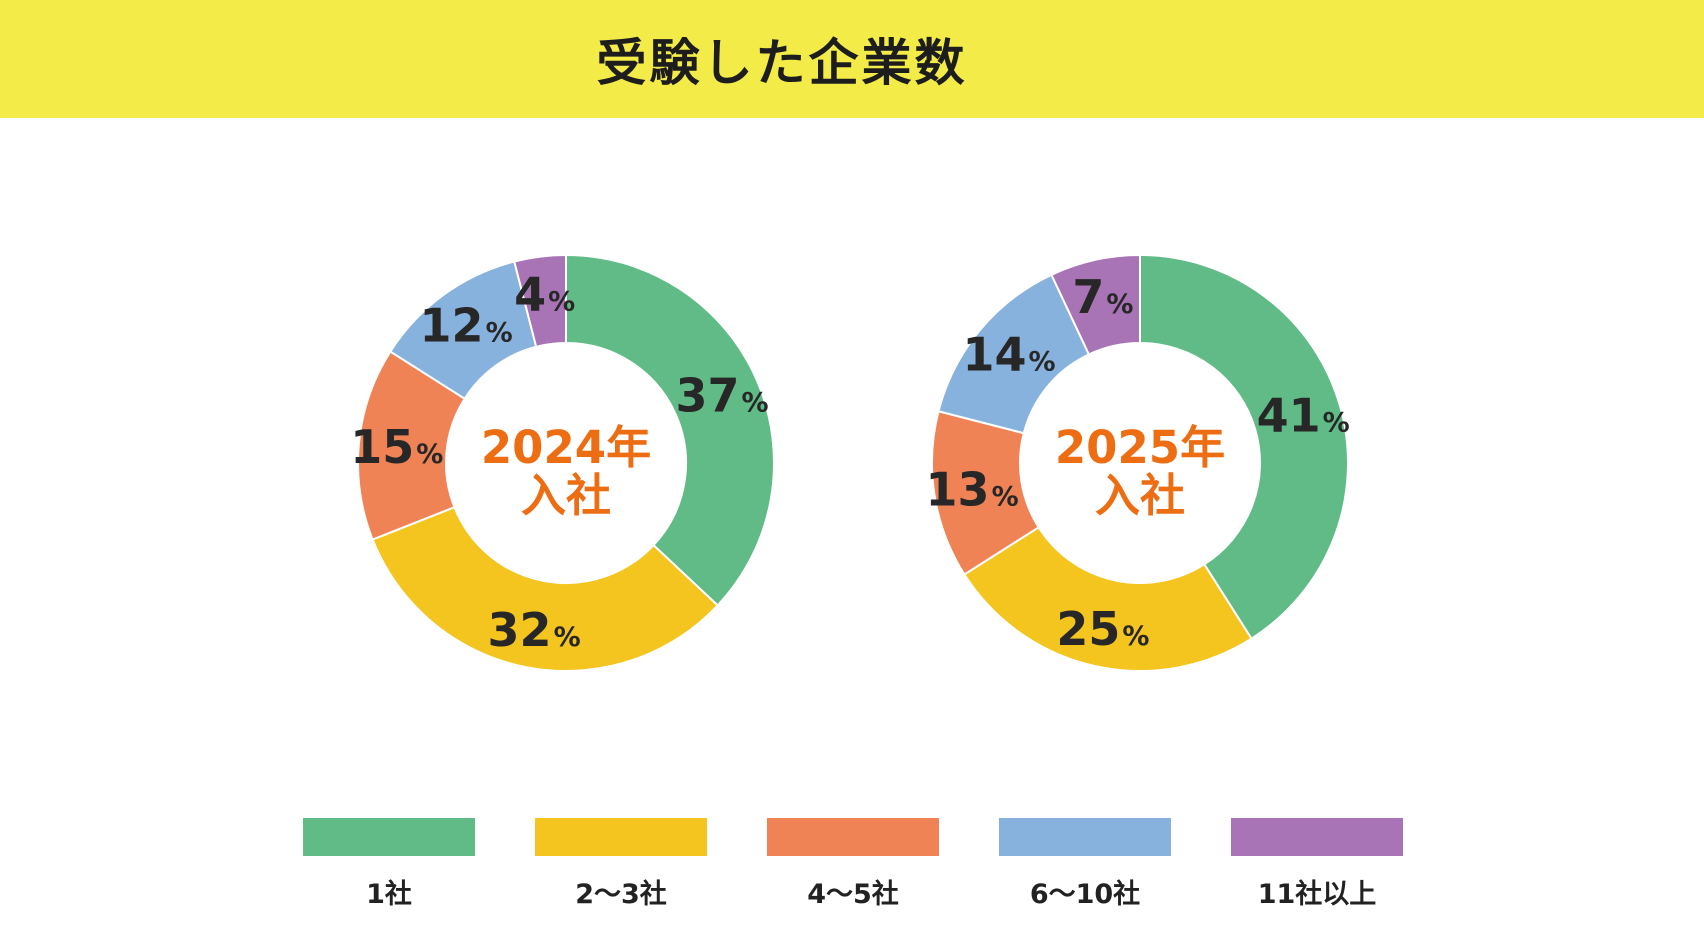 The image size is (1704, 931). What do you see at coordinates (721, 396) in the screenshot?
I see `slice-value-label: 37%` at bounding box center [721, 396].